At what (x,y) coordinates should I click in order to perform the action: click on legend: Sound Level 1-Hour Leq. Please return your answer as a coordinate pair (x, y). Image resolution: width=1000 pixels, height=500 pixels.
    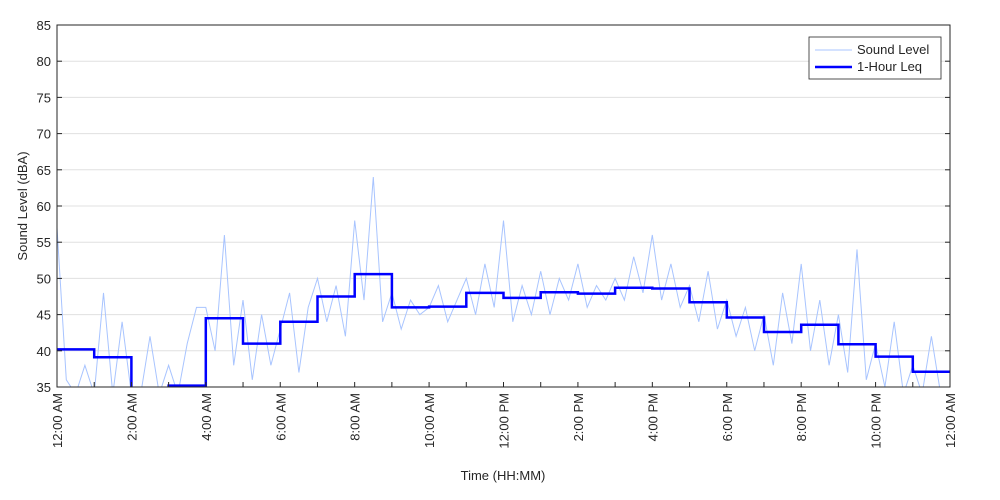
    Looking at the image, I should click on (875, 58).